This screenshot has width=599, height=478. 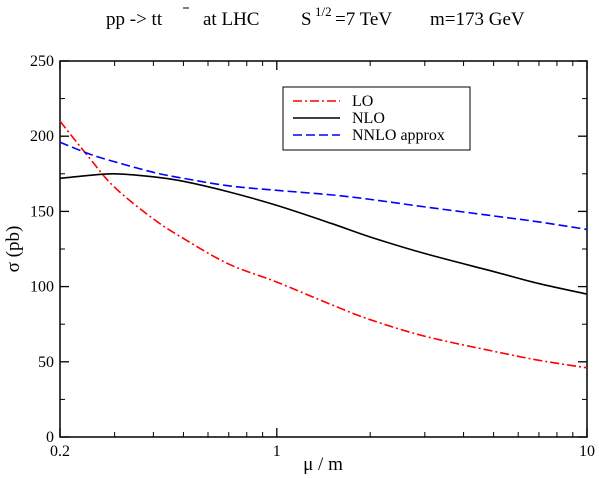 I want to click on chart-title: pp -> tt at LHC S 1/2 =7 TeV m=173 GeV, so click(x=315, y=17).